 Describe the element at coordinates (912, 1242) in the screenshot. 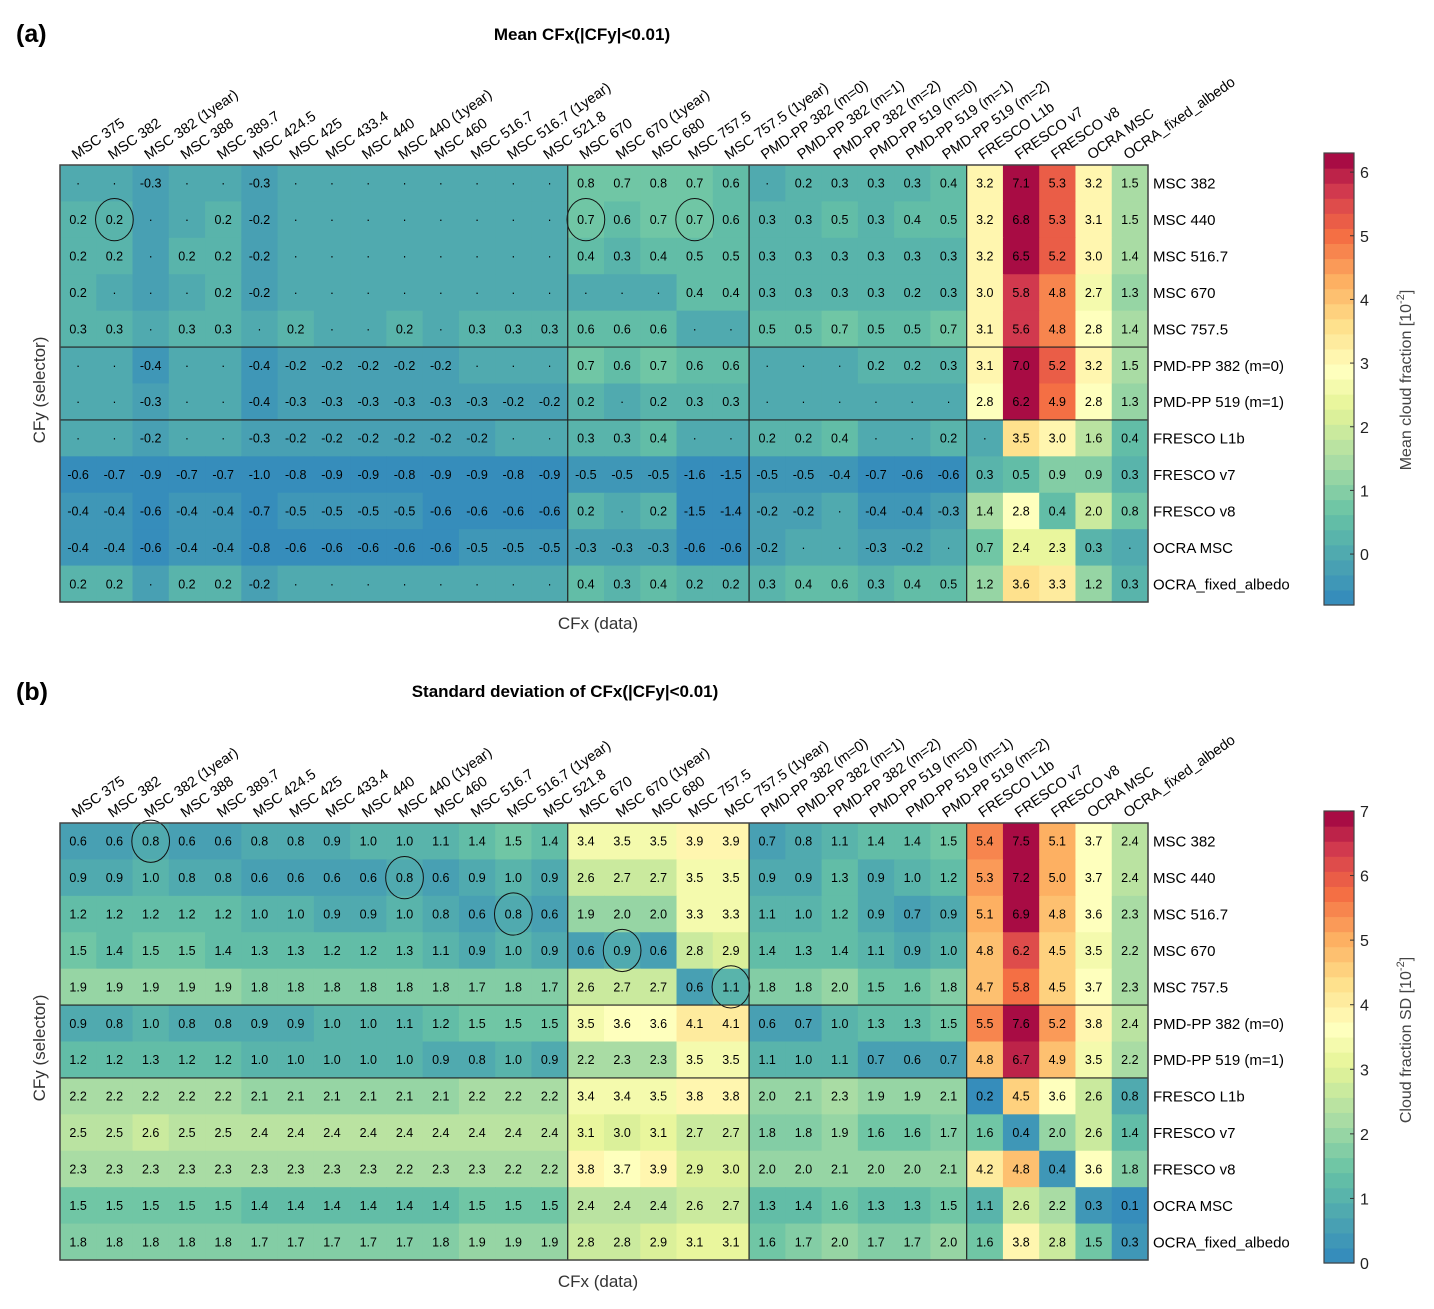

I see `cell-value-label: 1.7` at that location.